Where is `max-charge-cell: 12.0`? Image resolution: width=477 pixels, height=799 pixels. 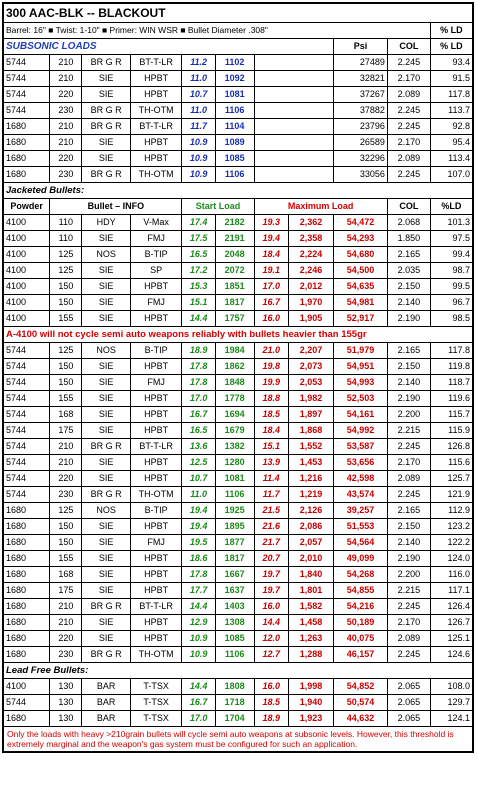 max-charge-cell: 12.0 is located at coordinates (271, 638).